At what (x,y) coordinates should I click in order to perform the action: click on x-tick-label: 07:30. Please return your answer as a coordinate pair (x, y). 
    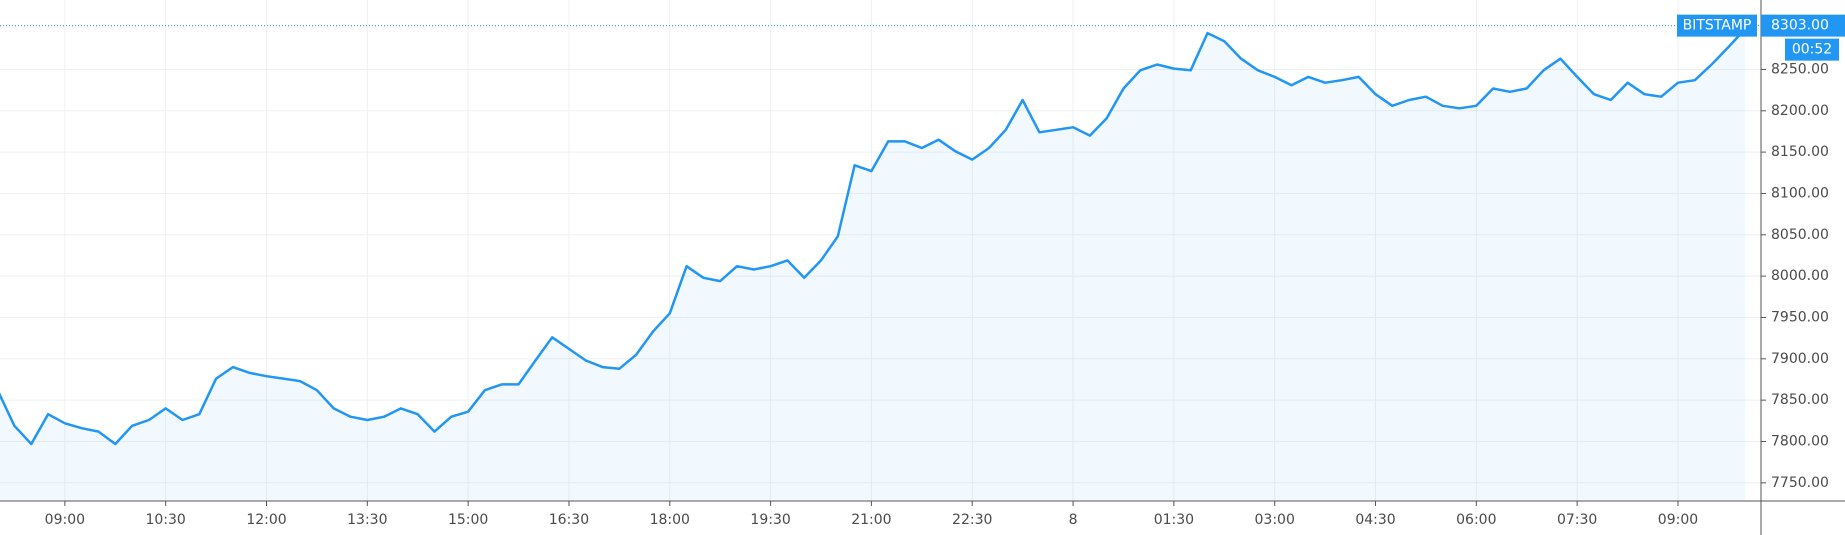
    Looking at the image, I should click on (1577, 520).